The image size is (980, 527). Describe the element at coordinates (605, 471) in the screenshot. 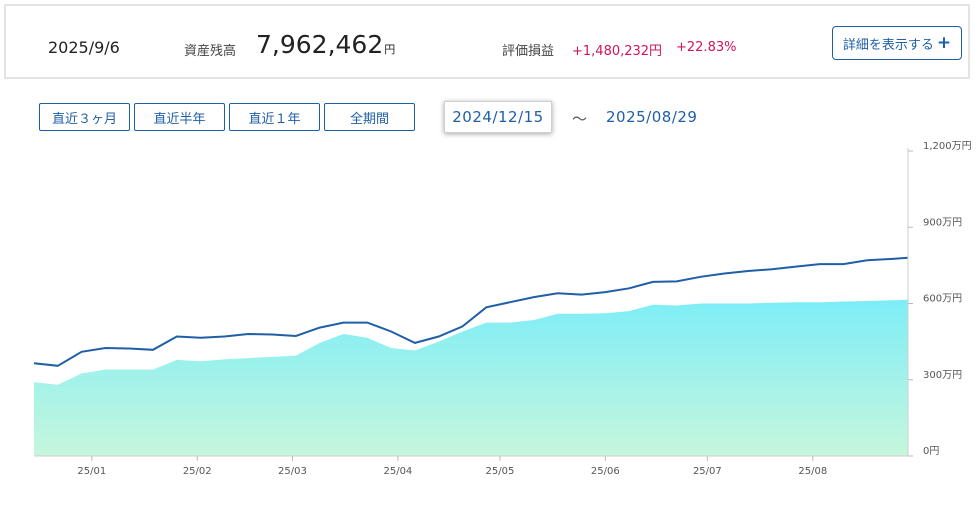

I see `x-tick-label: 25/06` at that location.